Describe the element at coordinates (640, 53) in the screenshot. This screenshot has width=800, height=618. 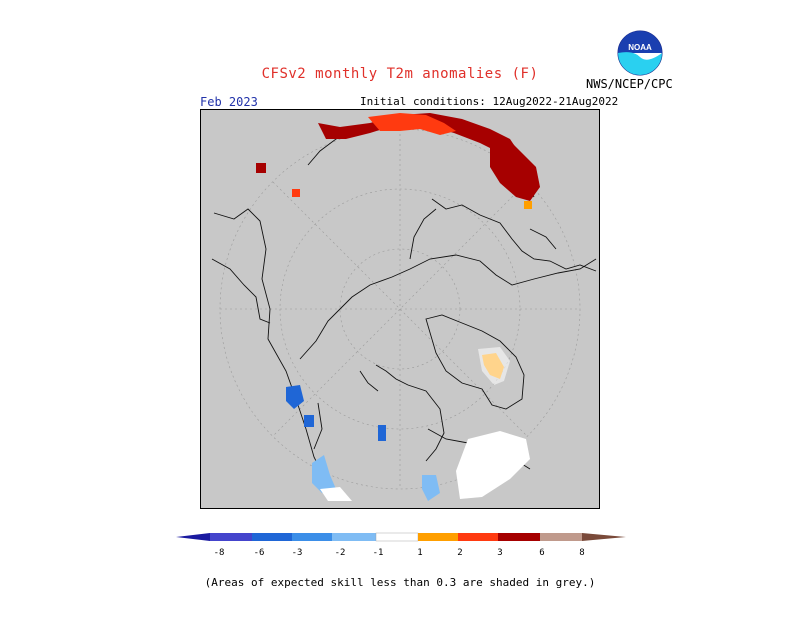
I see `noaa-logo: NOAA` at that location.